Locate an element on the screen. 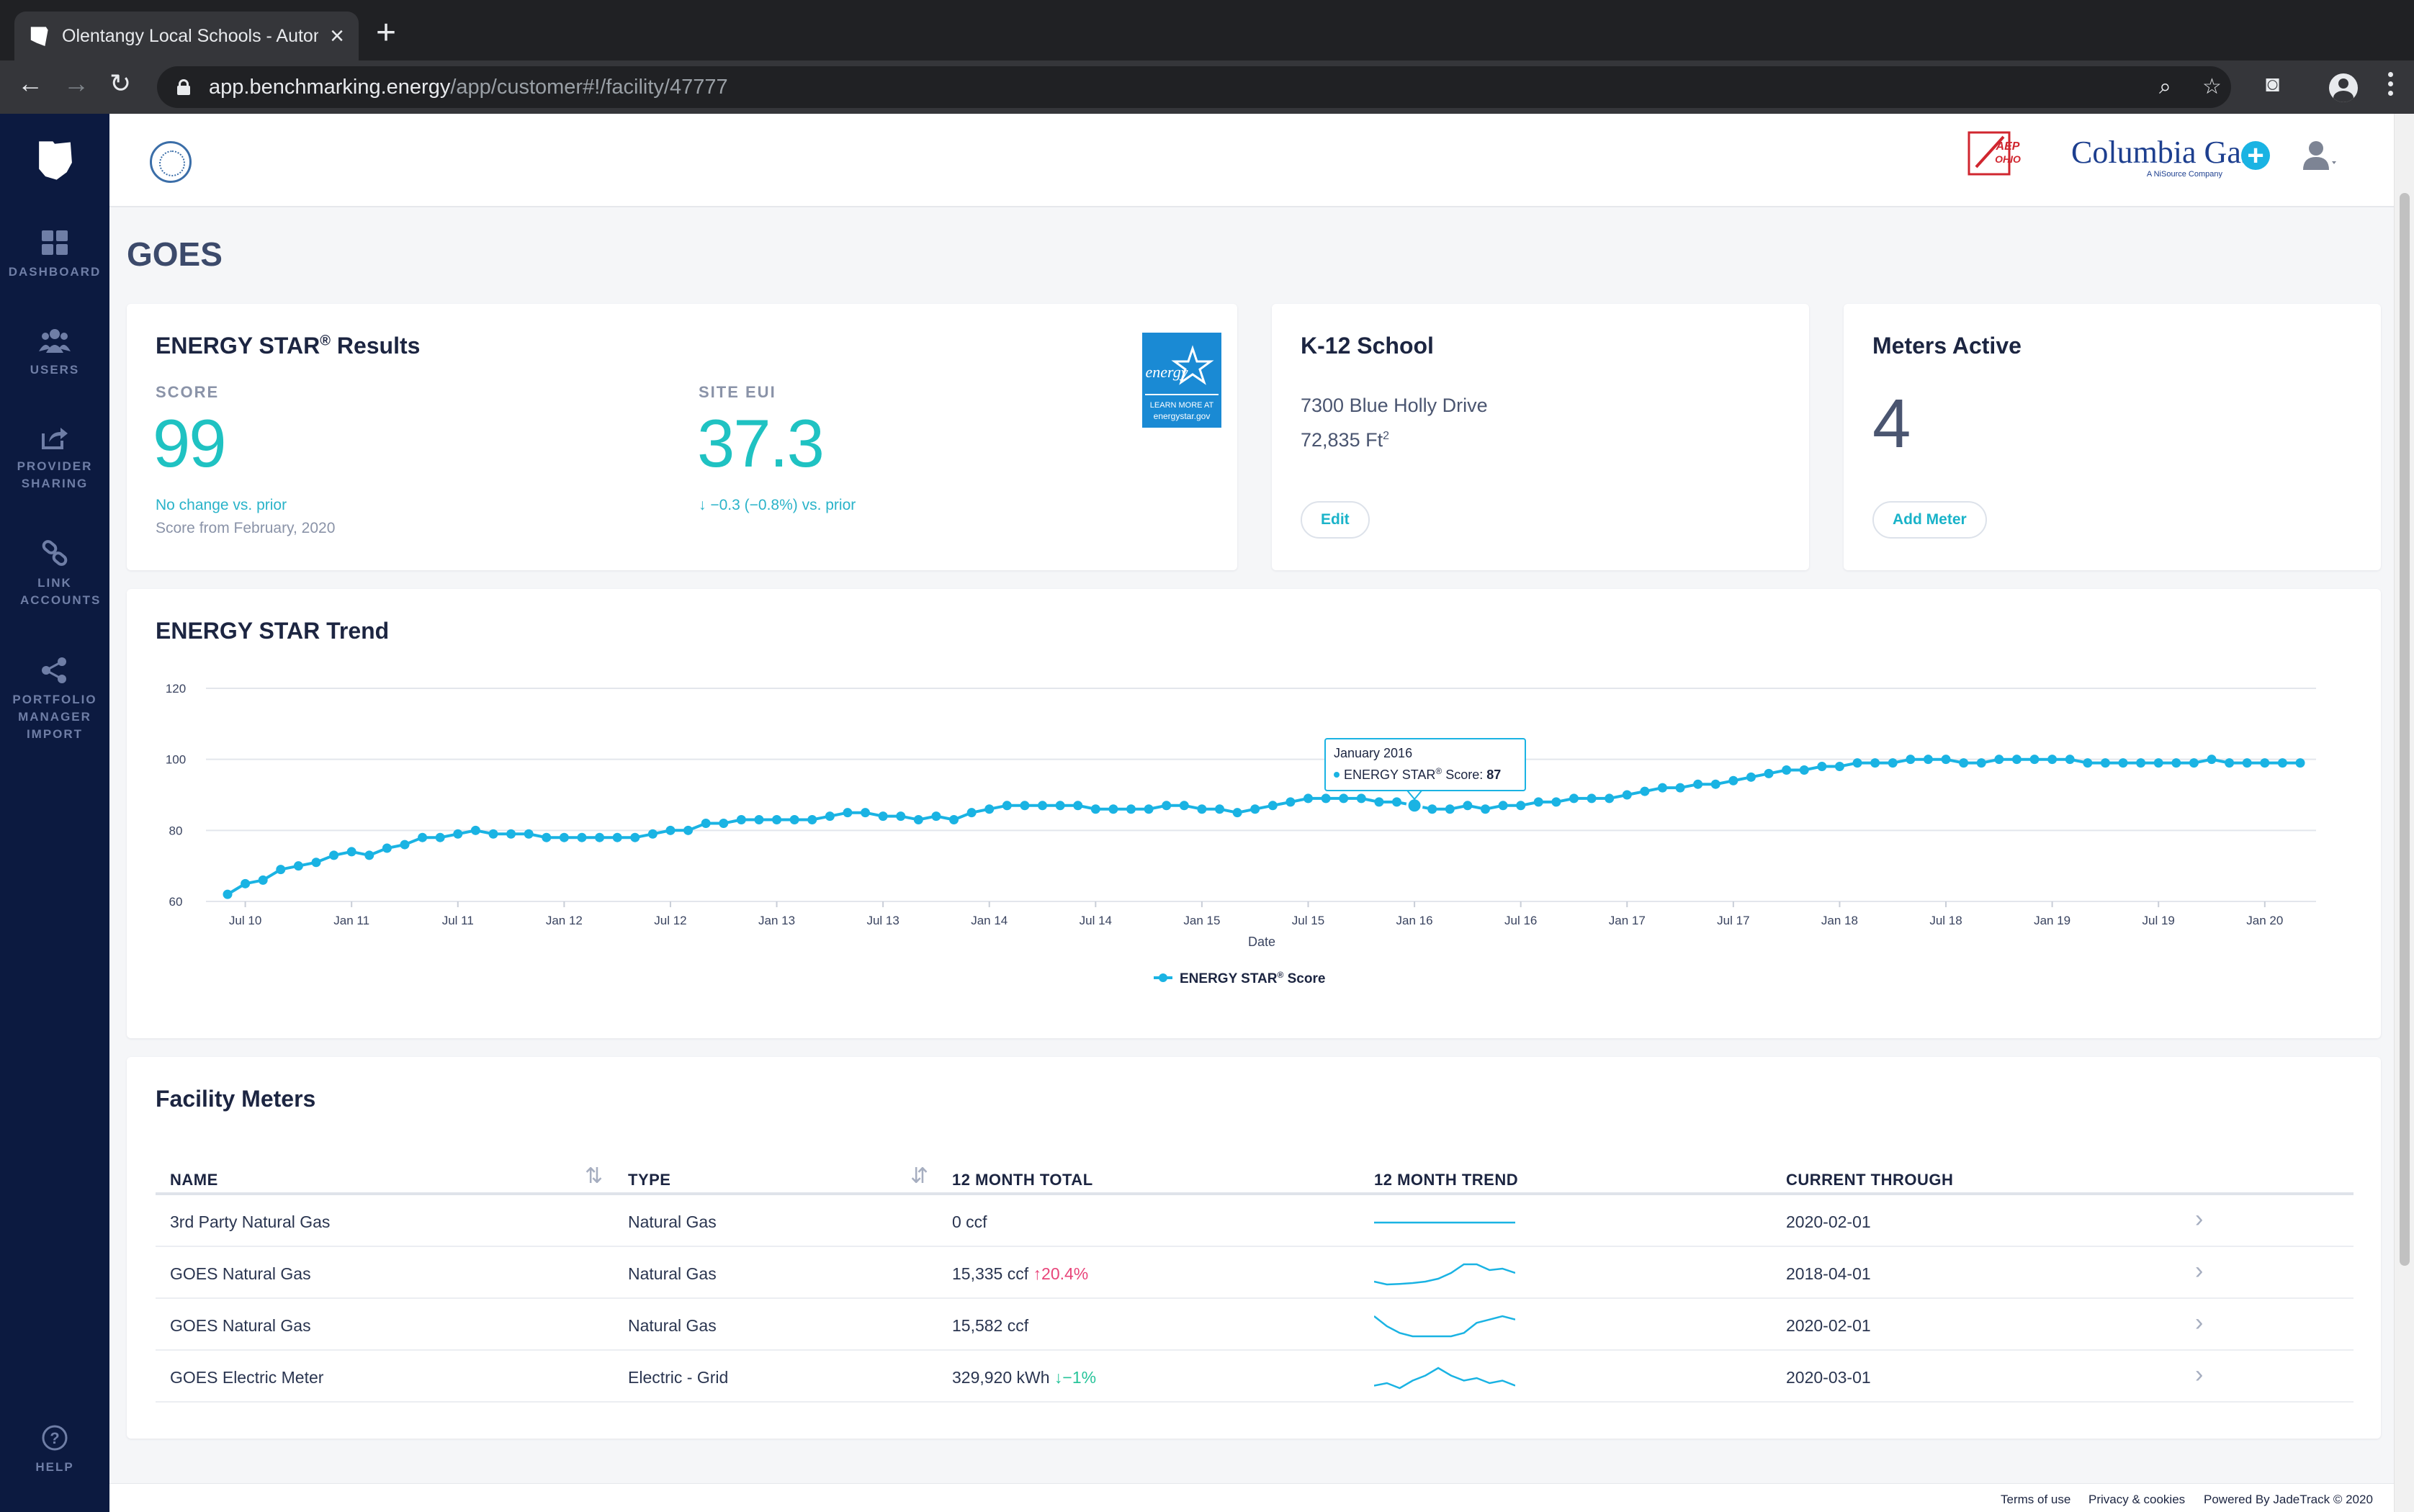  organization-seal-icon is located at coordinates (171, 162).